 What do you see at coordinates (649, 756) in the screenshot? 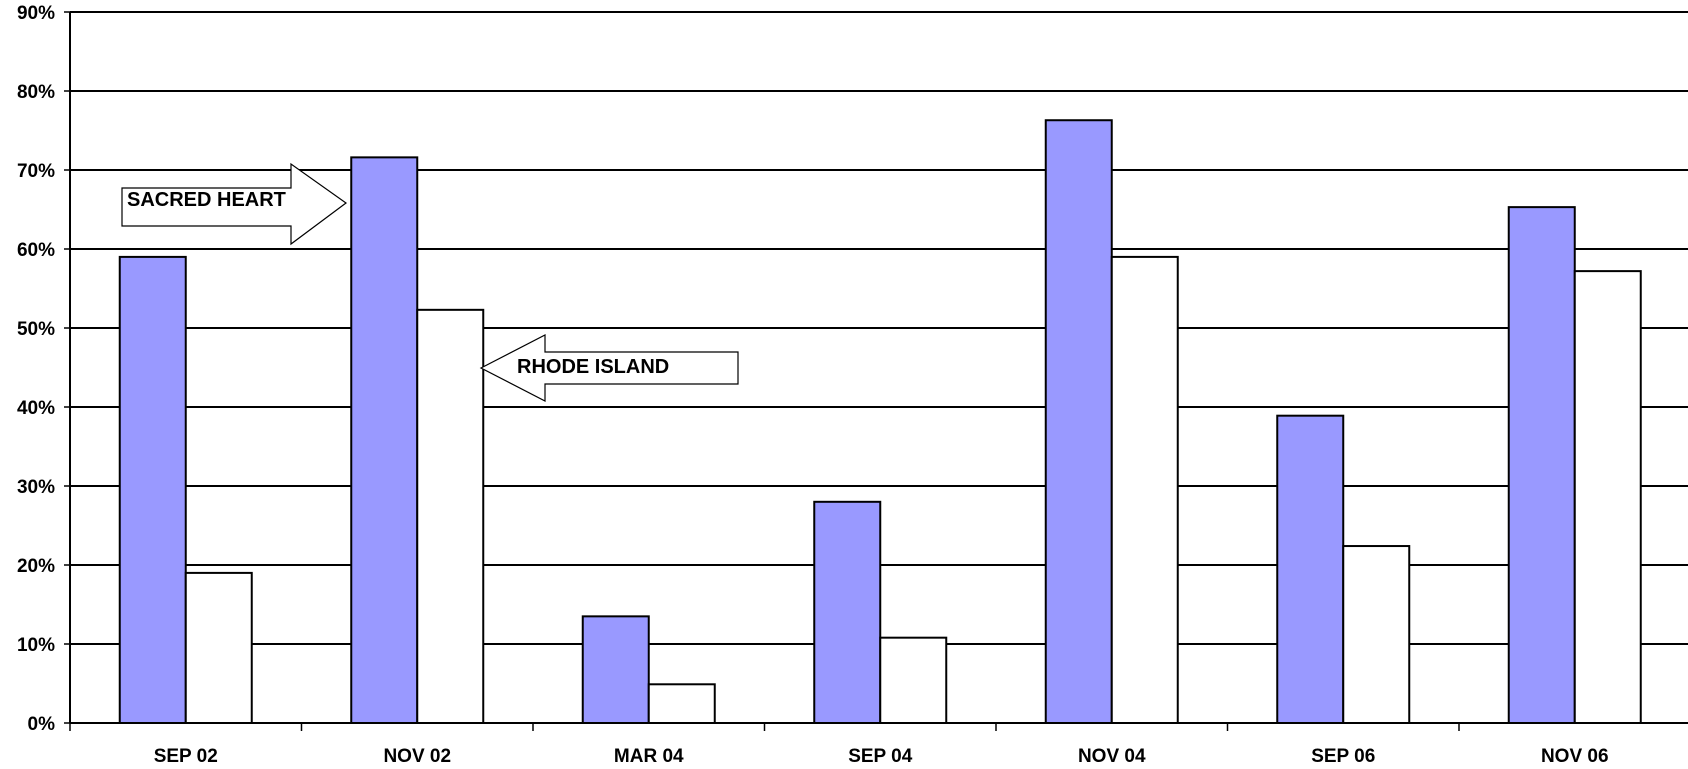
I see `x-tick-label: MAR 04` at bounding box center [649, 756].